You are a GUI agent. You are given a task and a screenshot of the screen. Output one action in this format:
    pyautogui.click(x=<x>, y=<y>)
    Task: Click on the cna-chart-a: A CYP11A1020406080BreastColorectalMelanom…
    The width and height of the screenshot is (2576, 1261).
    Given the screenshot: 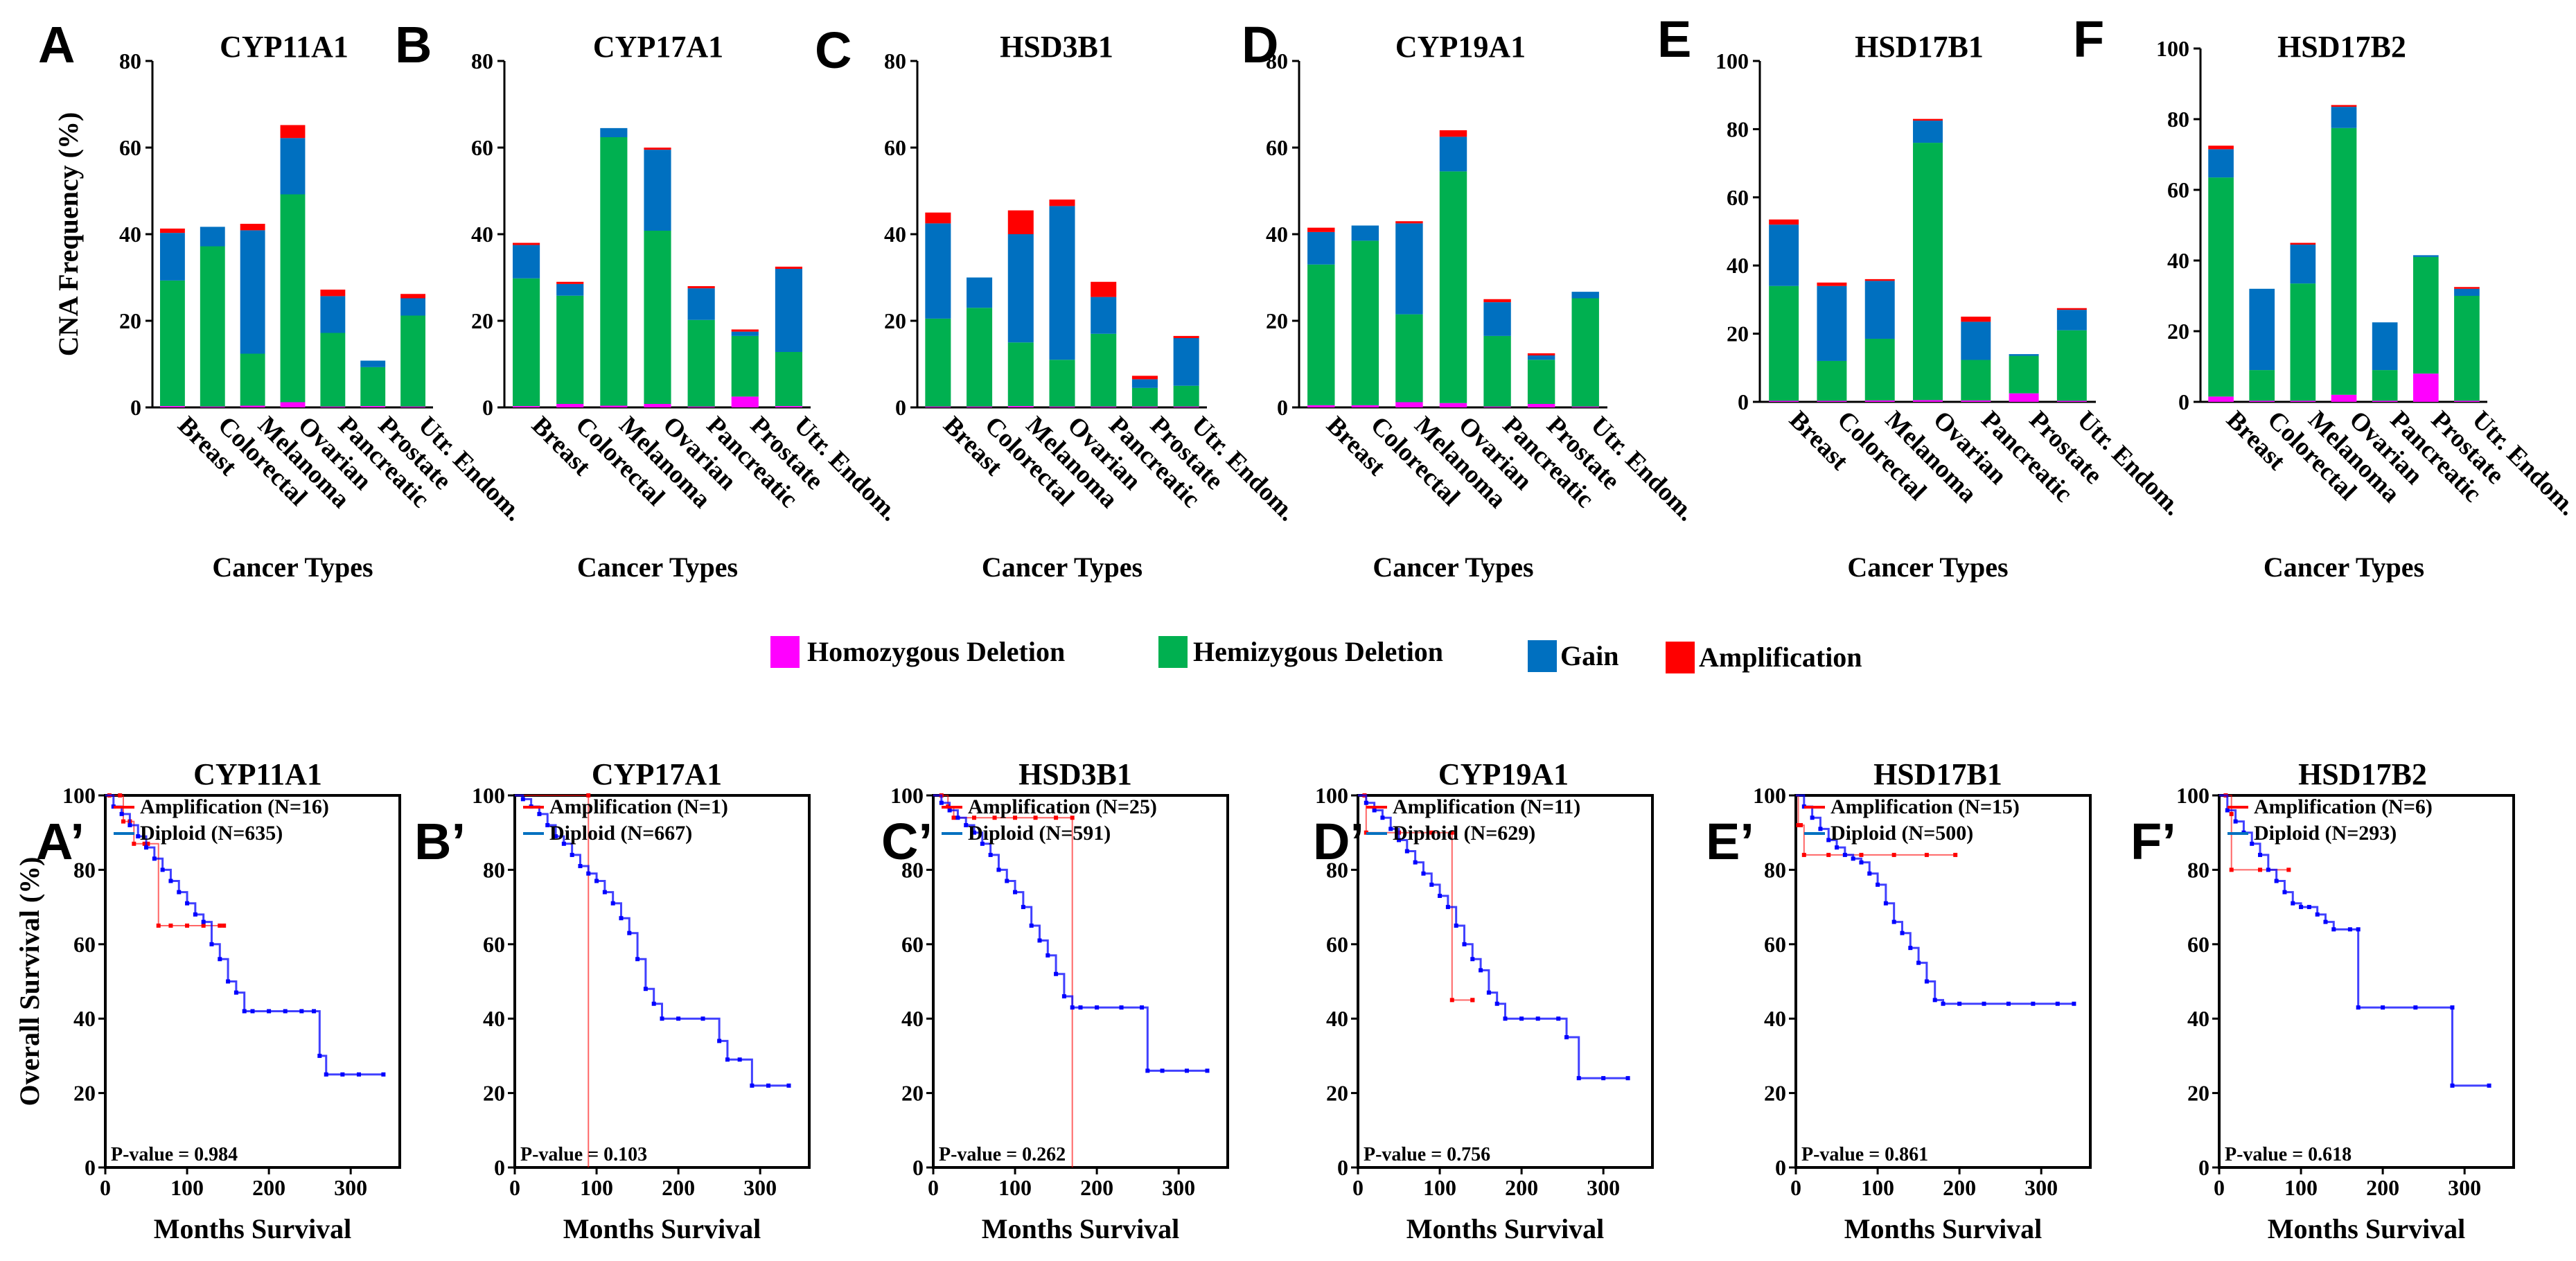 What is the action you would take?
    pyautogui.click(x=283, y=299)
    